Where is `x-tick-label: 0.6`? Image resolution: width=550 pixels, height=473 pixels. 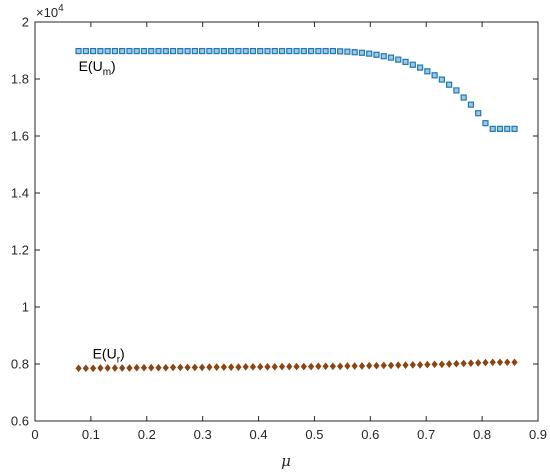
x-tick-label: 0.6 is located at coordinates (370, 434).